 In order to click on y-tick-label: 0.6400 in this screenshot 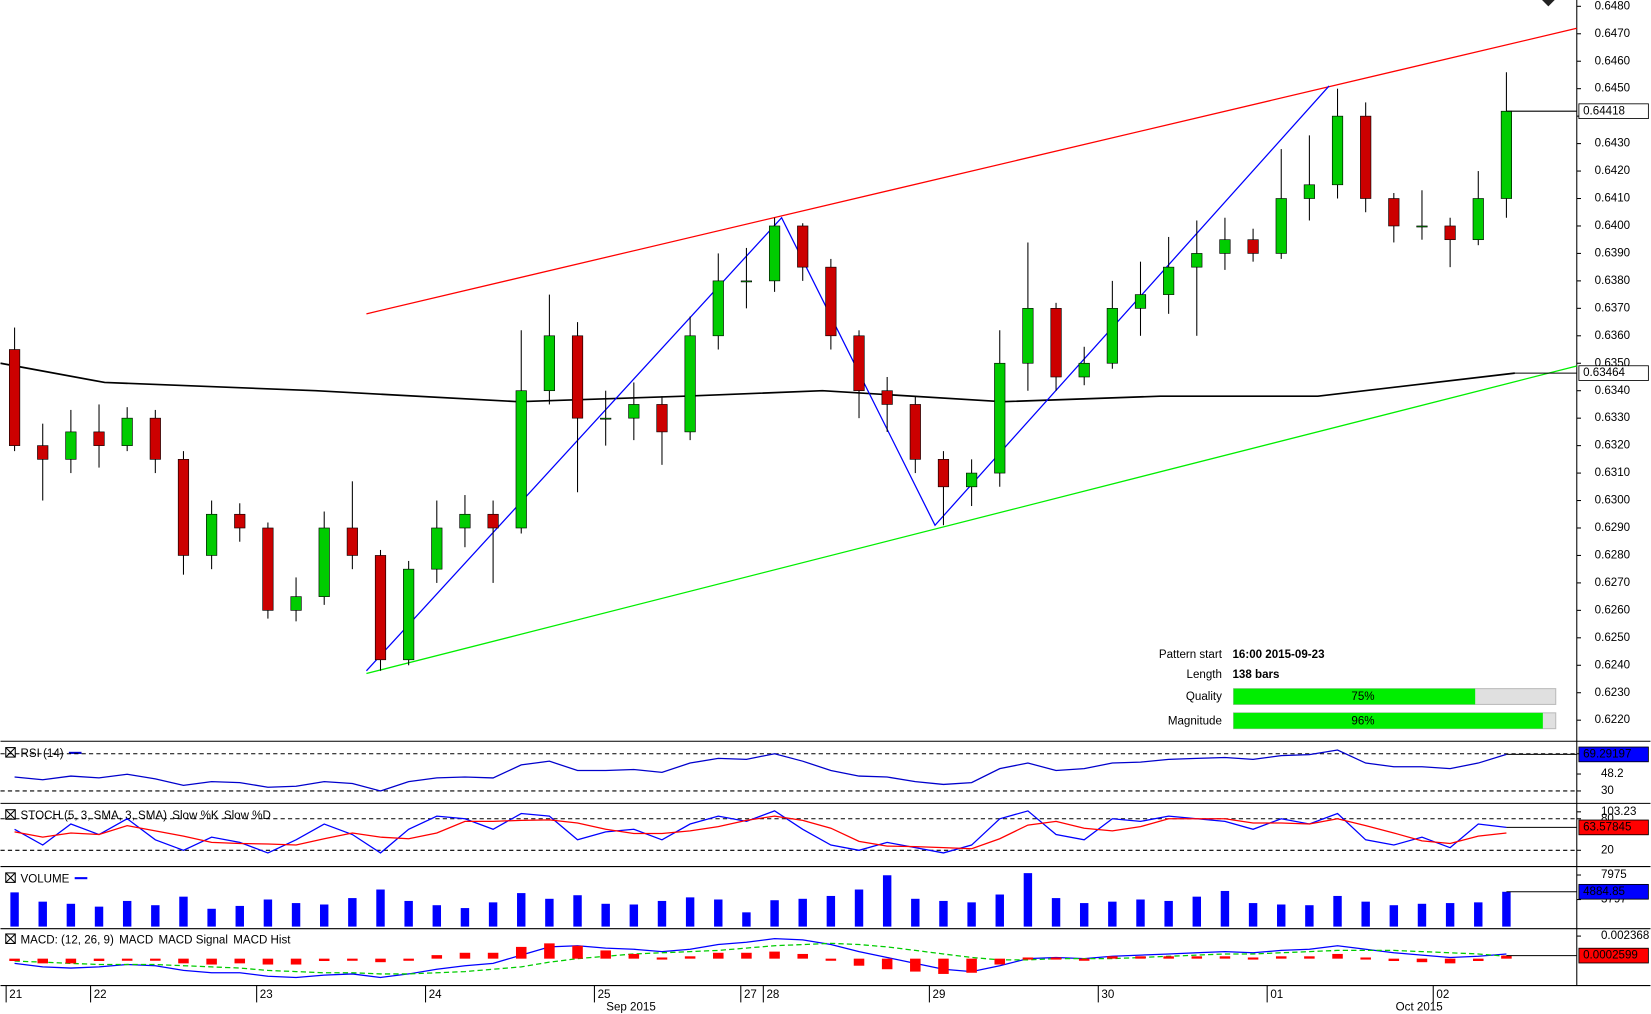, I will do `click(1612, 226)`.